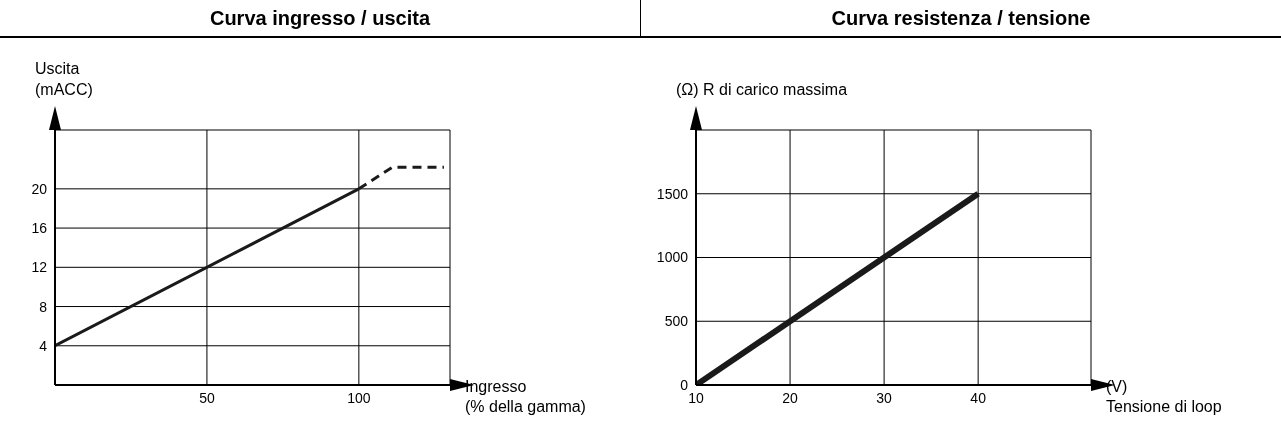 The width and height of the screenshot is (1281, 446). What do you see at coordinates (961, 19) in the screenshot?
I see `chart-title: Curva resistenza / tensione` at bounding box center [961, 19].